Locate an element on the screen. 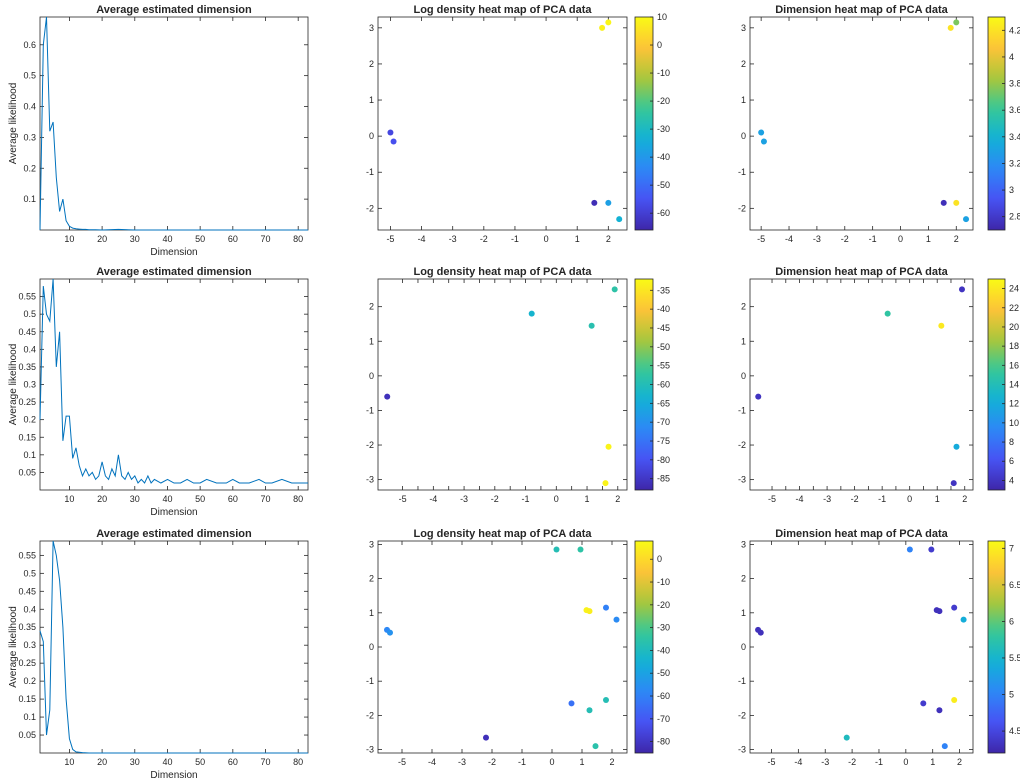 The width and height of the screenshot is (1020, 783). colorbar-tick-label: 4.2 is located at coordinates (1014, 30).